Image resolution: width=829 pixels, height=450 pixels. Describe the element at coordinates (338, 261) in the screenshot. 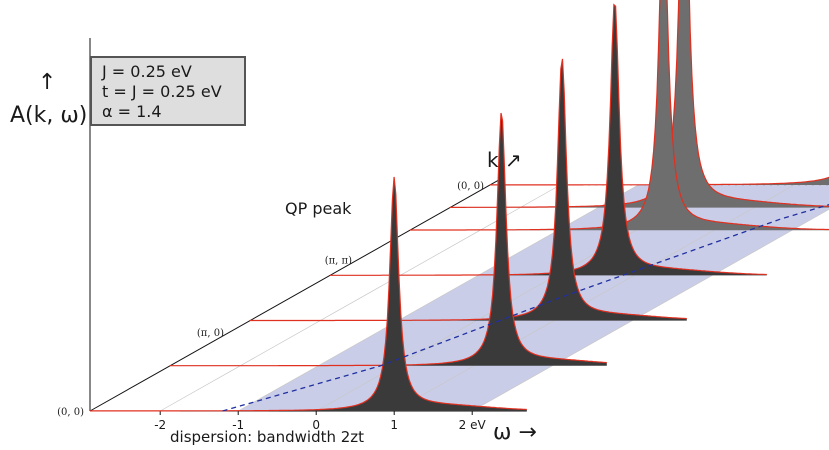

I see `k-point-label: (π, π)` at that location.